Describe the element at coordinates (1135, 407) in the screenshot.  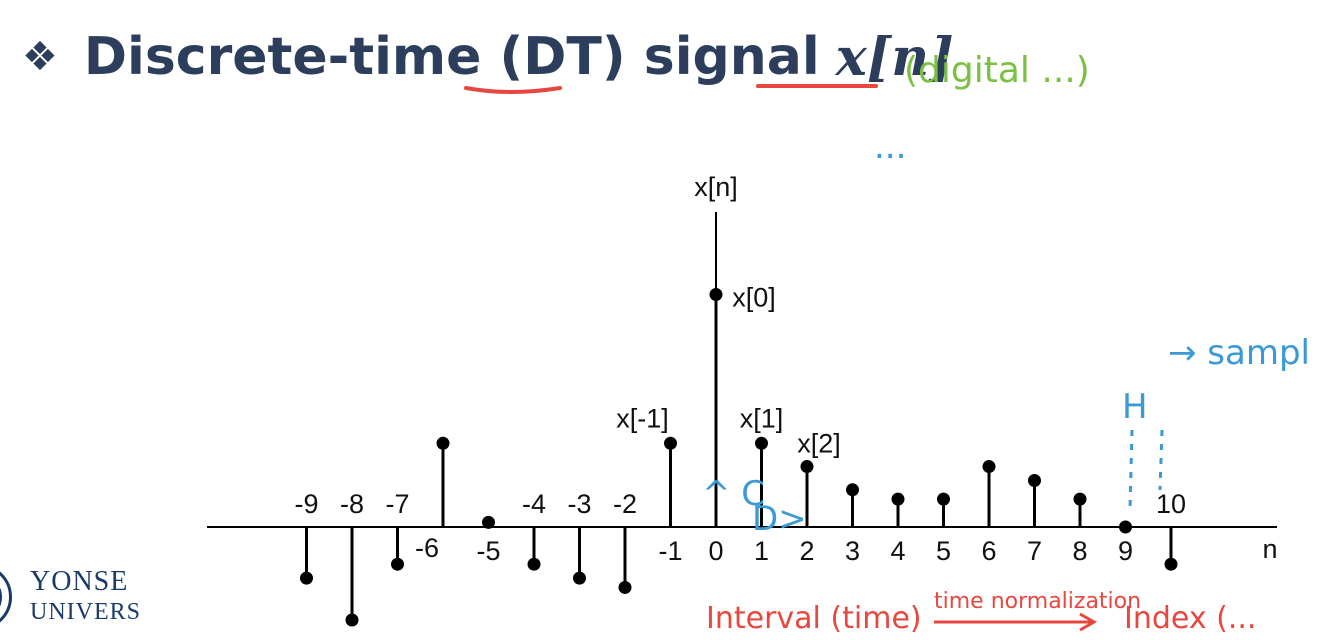
I see `blue-h-mark: H` at that location.